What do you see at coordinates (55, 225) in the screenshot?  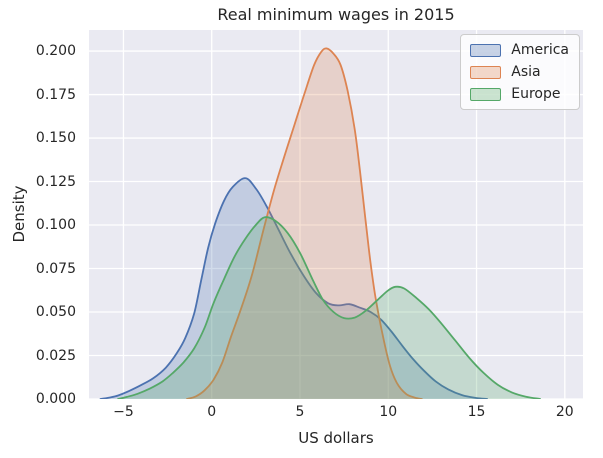 I see `y-tick-label: 0.100` at bounding box center [55, 225].